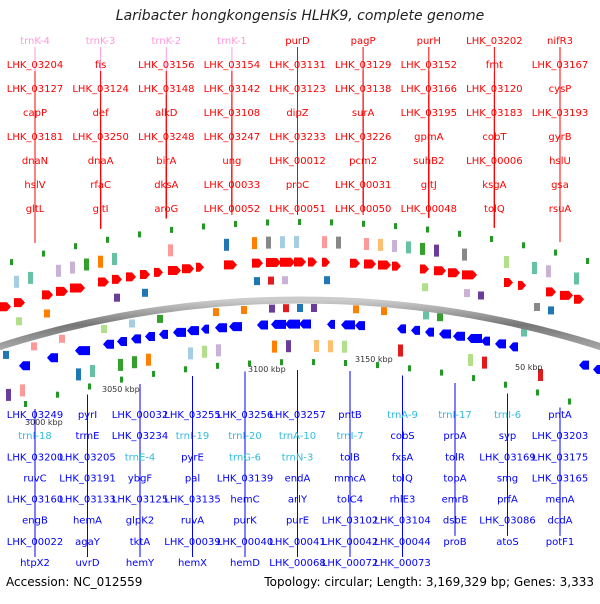 This screenshot has height=604, width=600. Describe the element at coordinates (298, 478) in the screenshot. I see `gene-label: endA` at that location.